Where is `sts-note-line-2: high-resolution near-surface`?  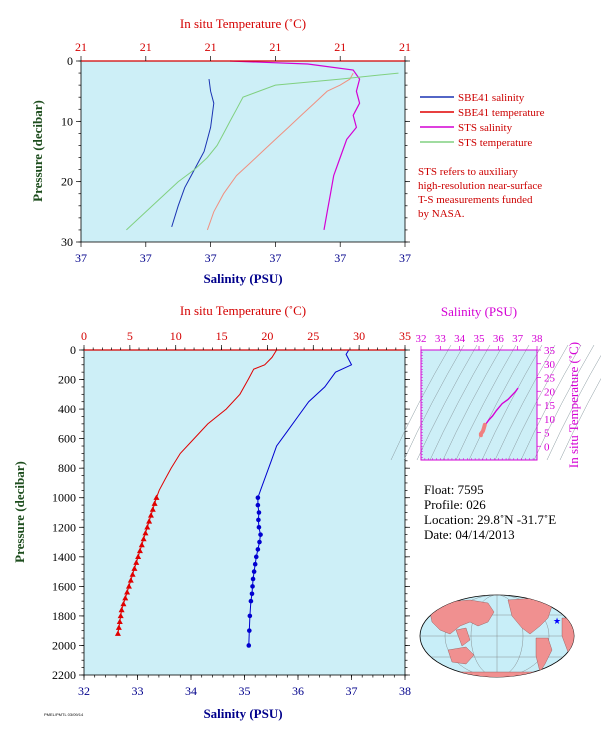
sts-note-line-2: high-resolution near-surface is located at coordinates (480, 186).